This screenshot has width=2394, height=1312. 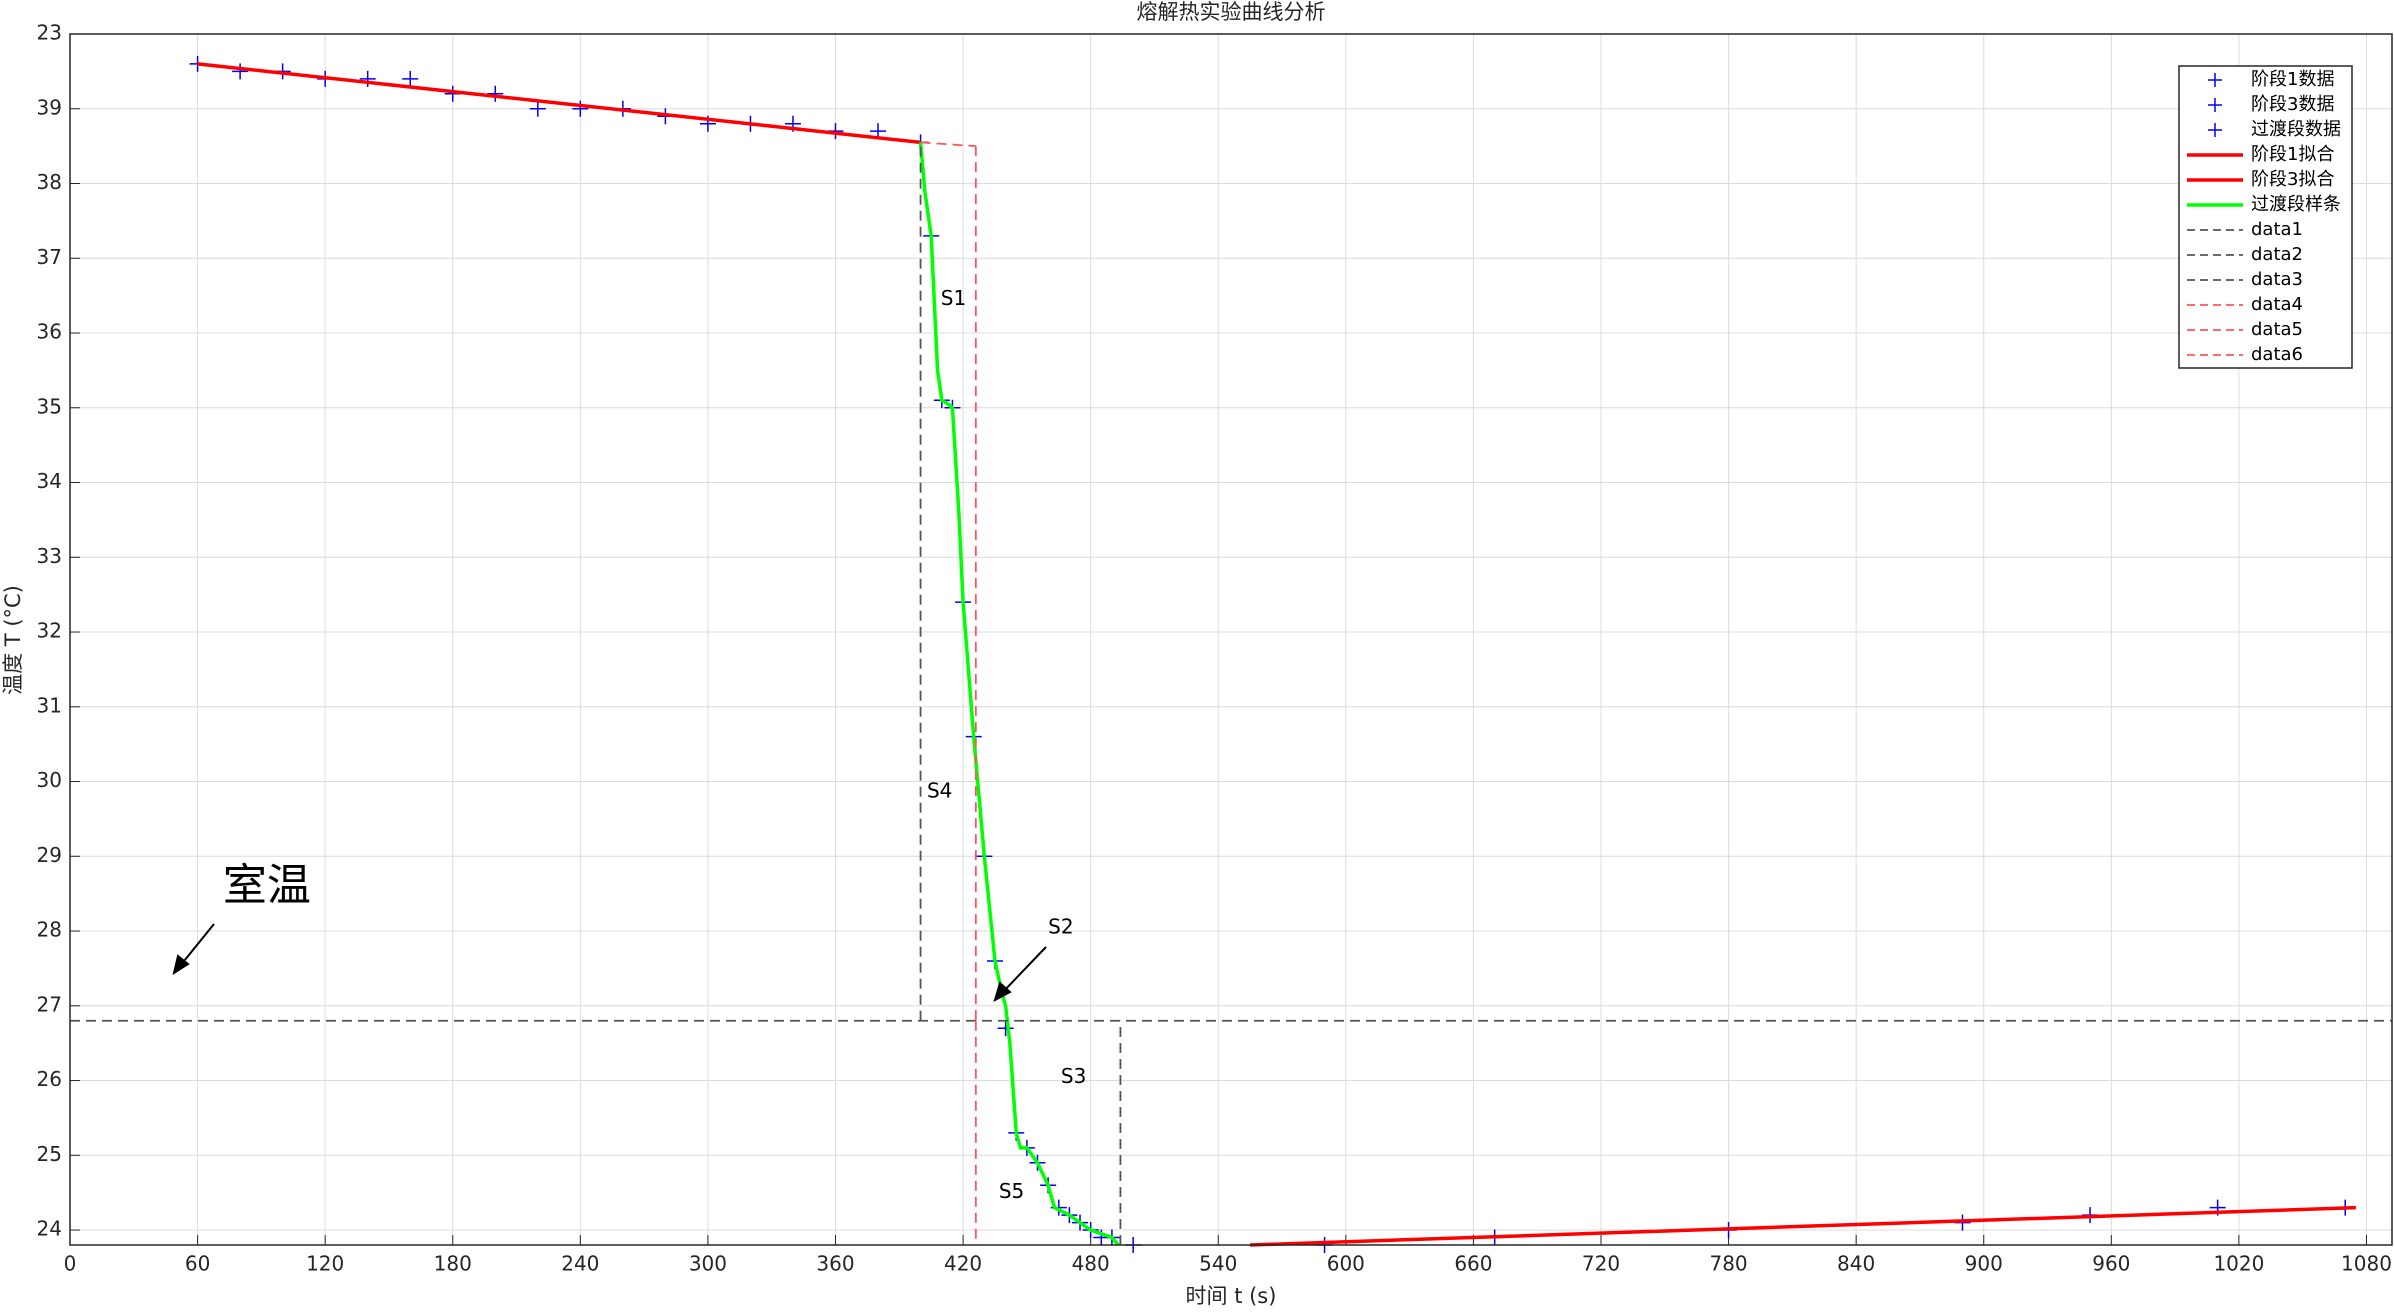 I want to click on legend-label: 阶段3数据, so click(x=2292, y=104).